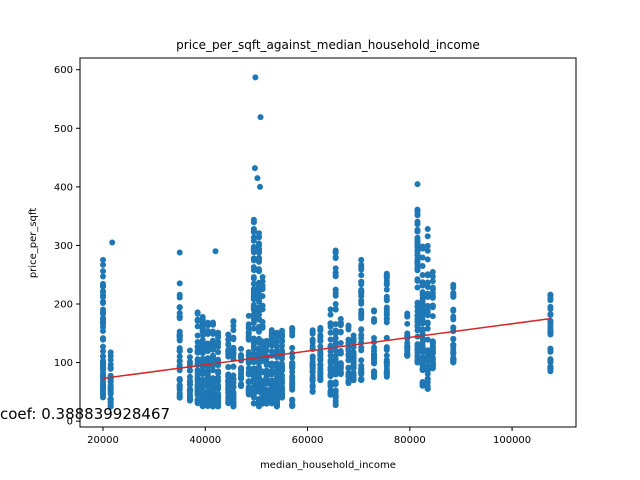 Image resolution: width=640 pixels, height=480 pixels. I want to click on y-tick-label: 600, so click(63, 70).